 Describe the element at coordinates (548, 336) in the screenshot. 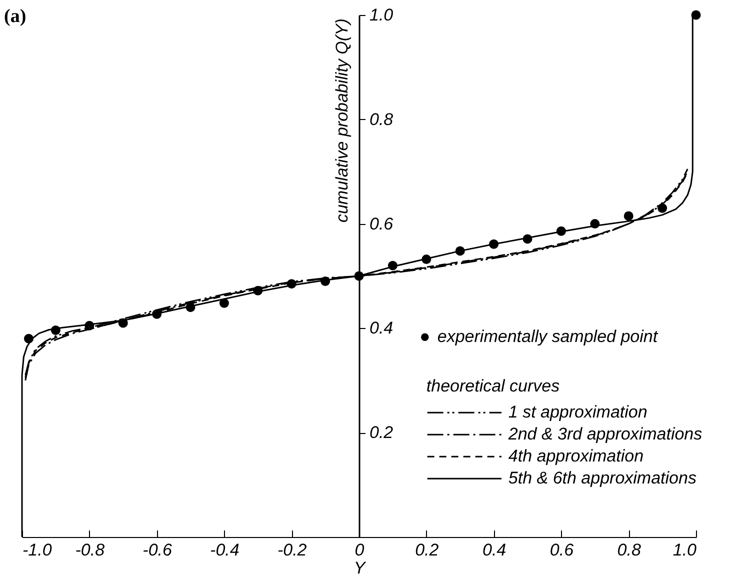

I see `legend-label: experimentally sampled point` at that location.